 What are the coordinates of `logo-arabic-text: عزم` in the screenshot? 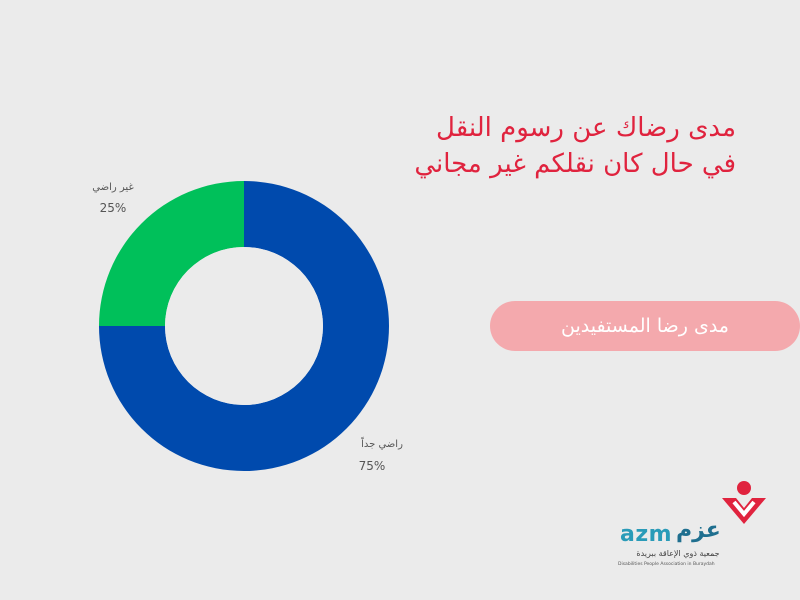 It's located at (698, 530).